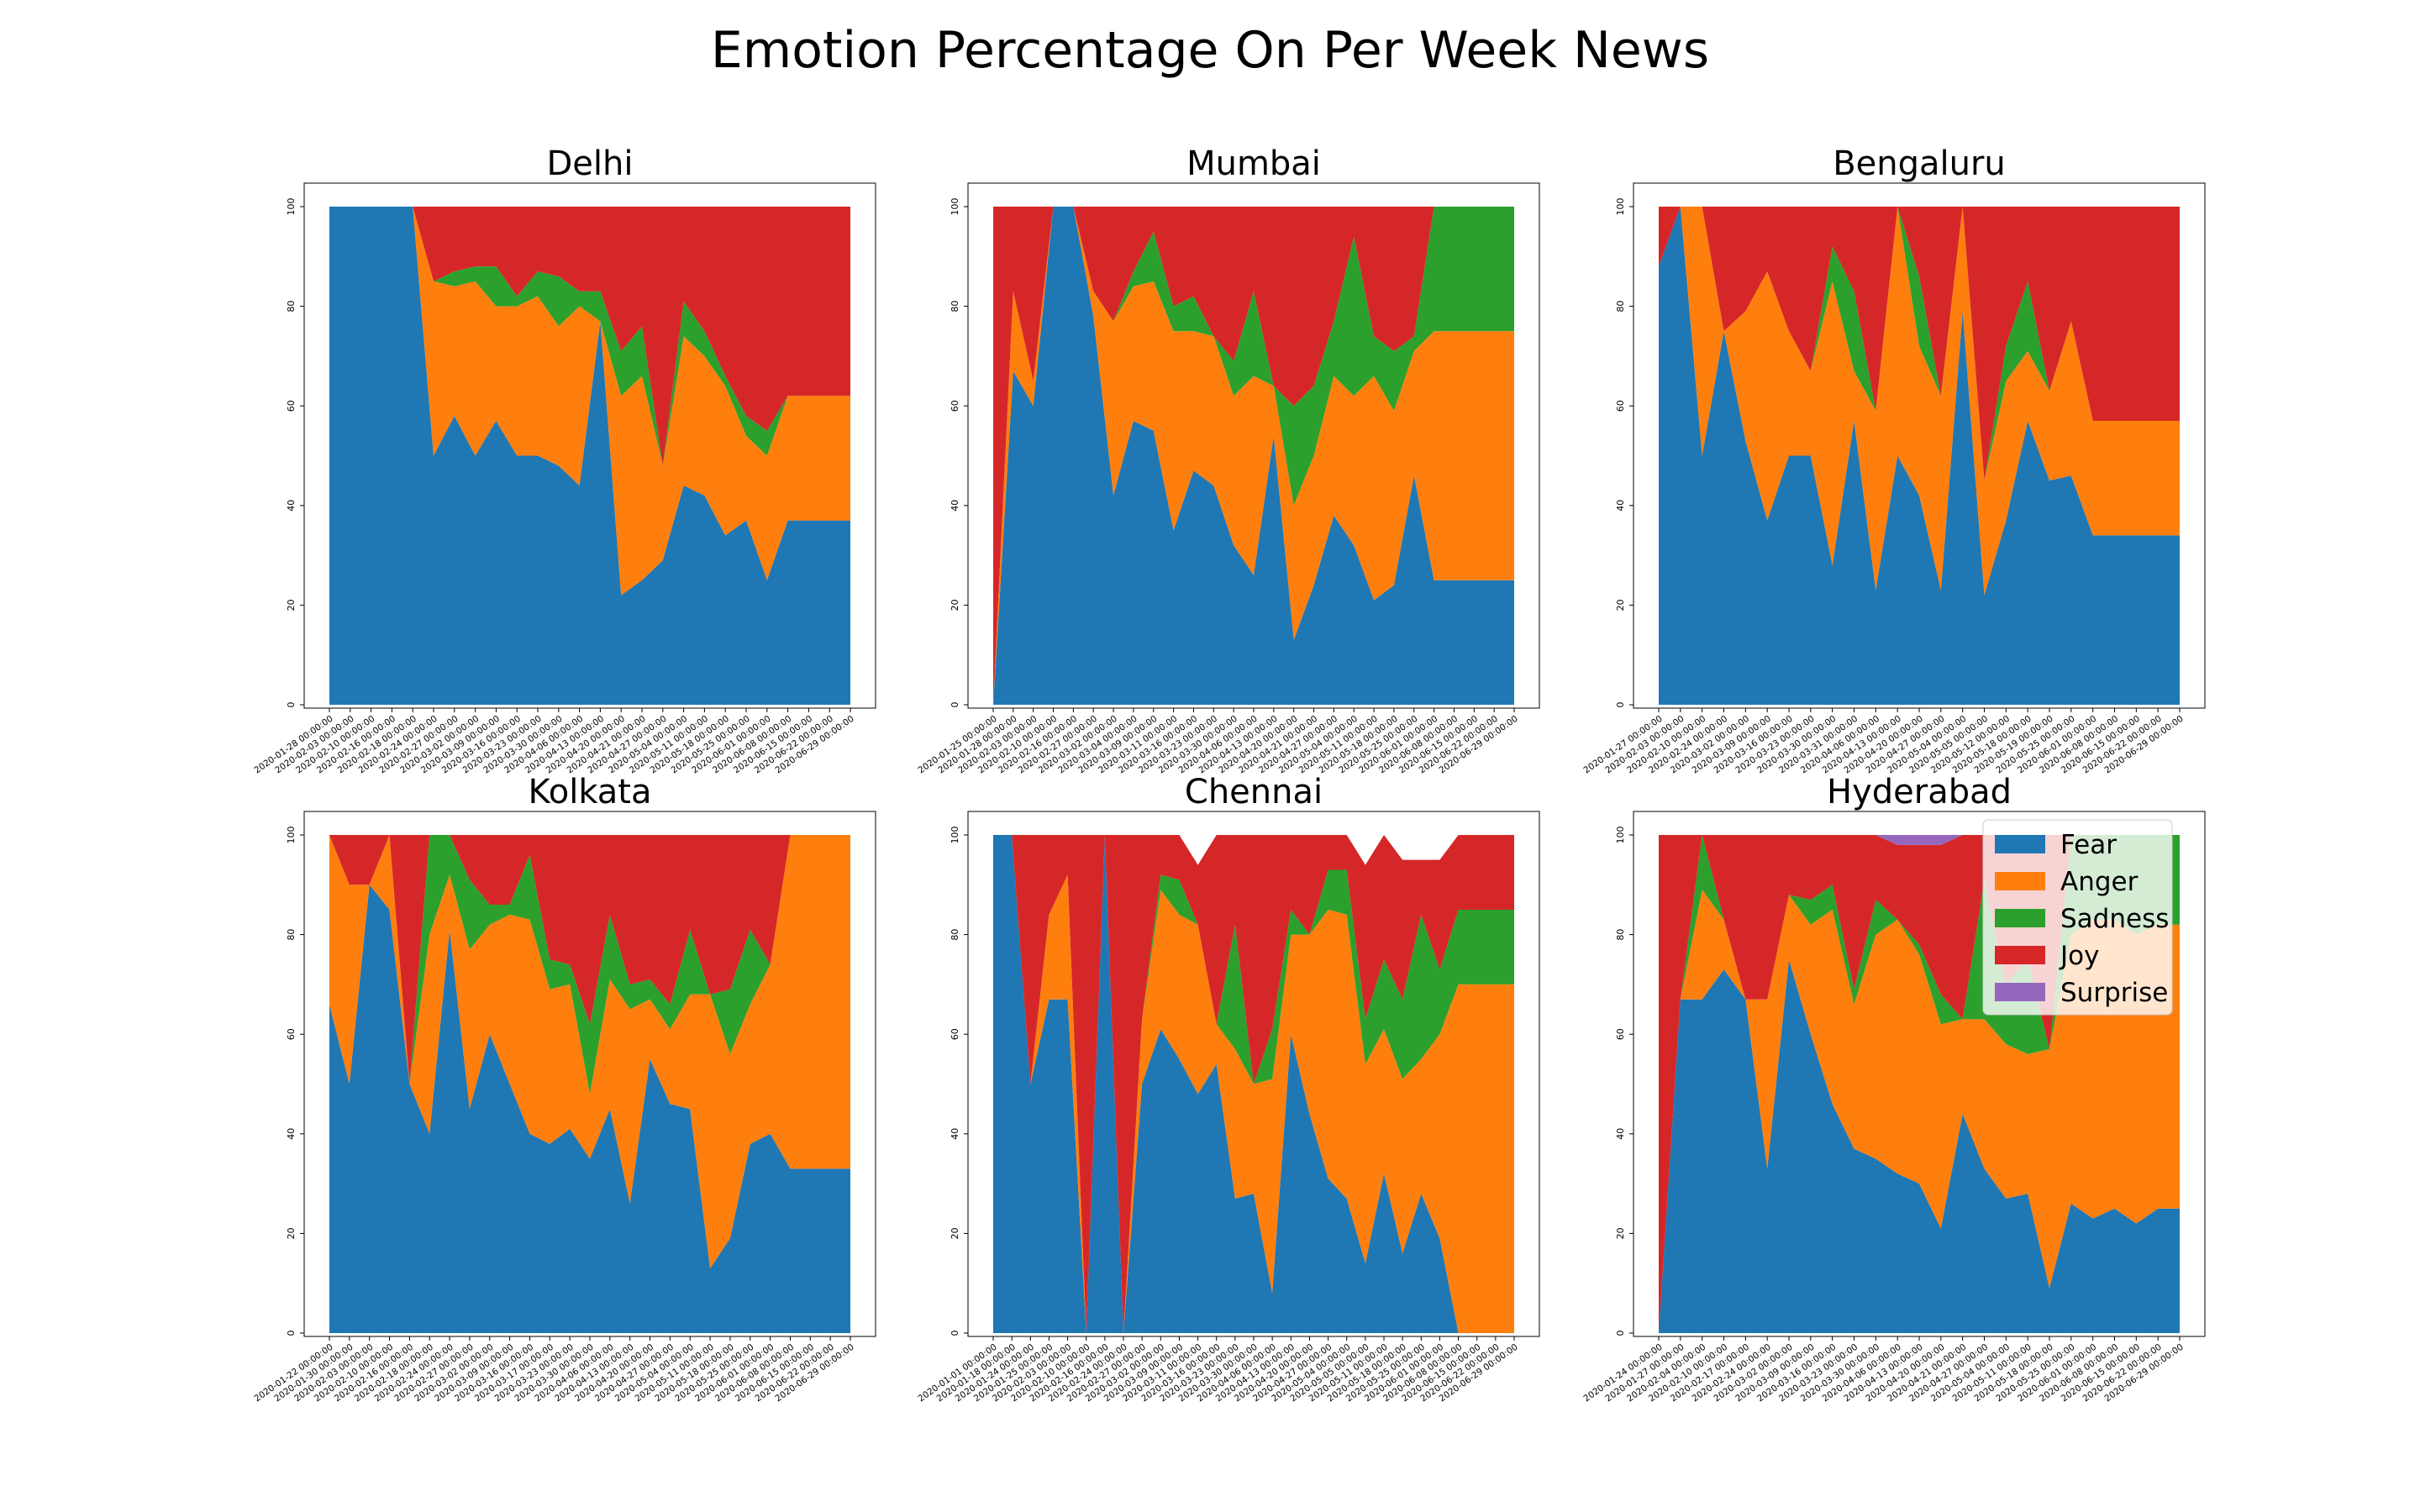 The height and width of the screenshot is (1512, 2420). What do you see at coordinates (955, 506) in the screenshot?
I see `ytick-label-mumbai: 40` at bounding box center [955, 506].